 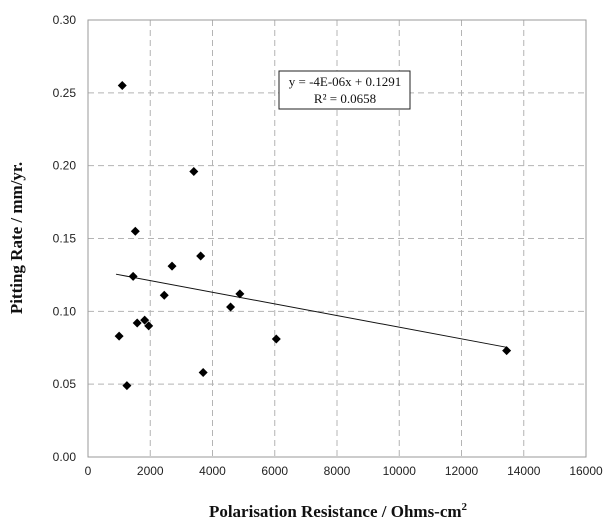 What do you see at coordinates (65, 20) in the screenshot?
I see `y-tick-label: 0.30` at bounding box center [65, 20].